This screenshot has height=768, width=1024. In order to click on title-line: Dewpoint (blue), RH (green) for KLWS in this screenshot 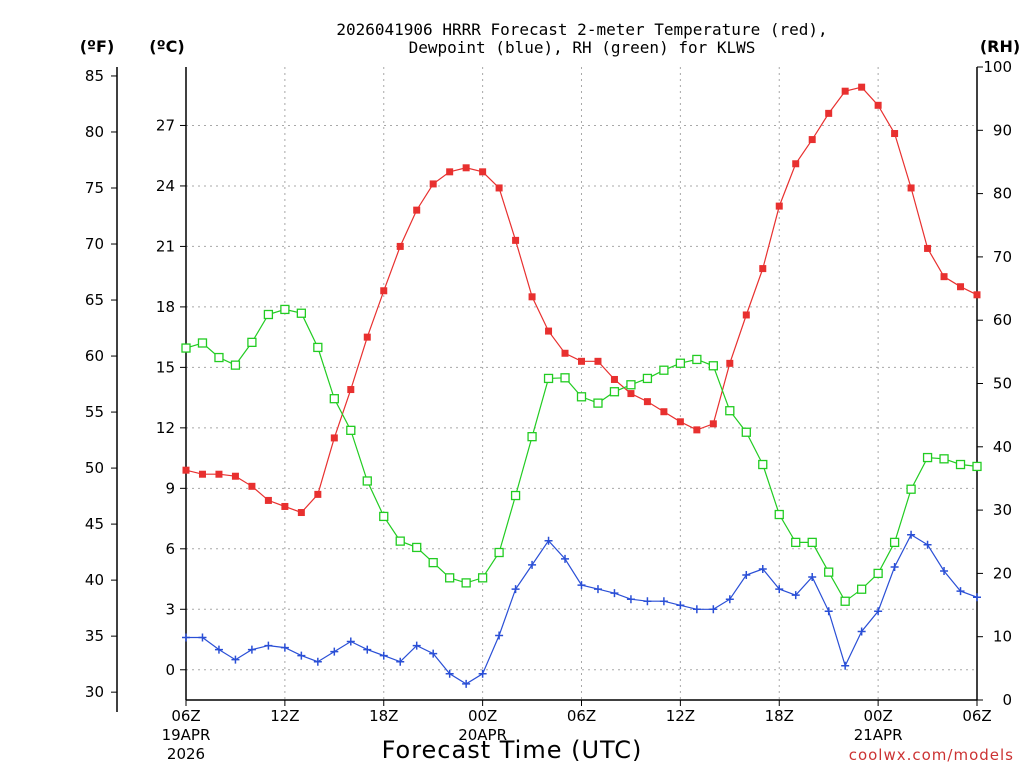, I will do `click(582, 47)`.